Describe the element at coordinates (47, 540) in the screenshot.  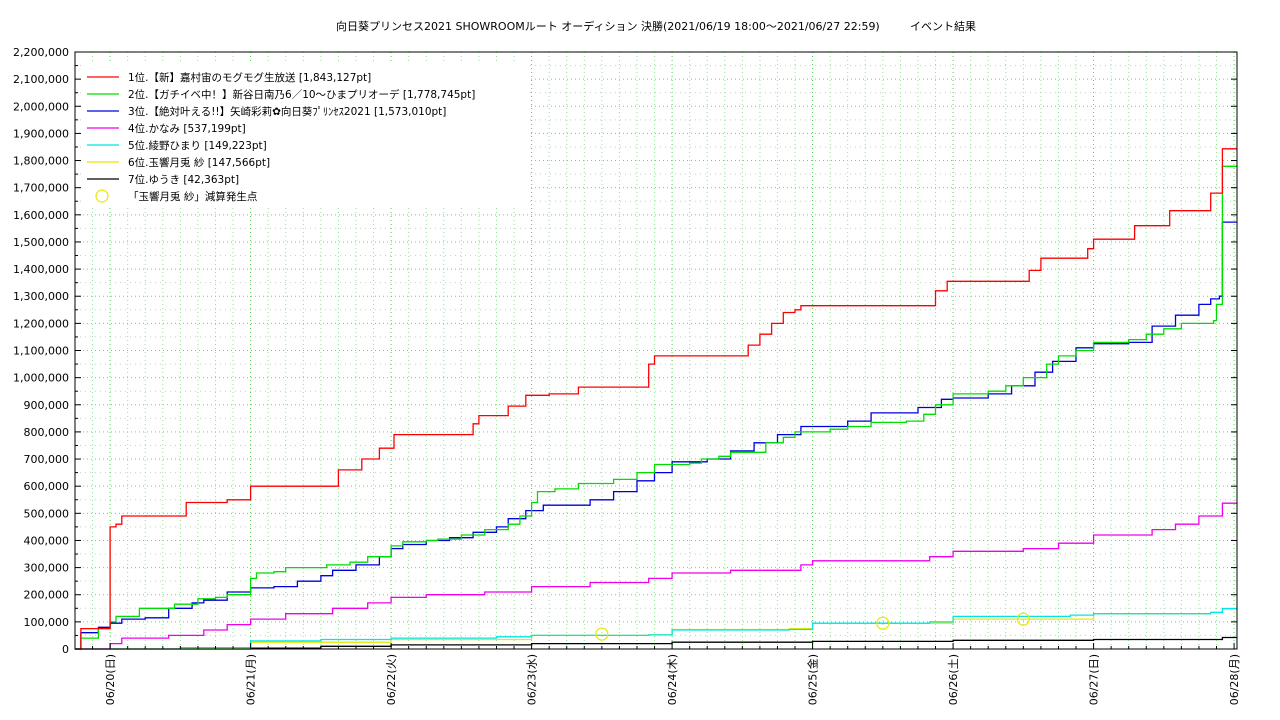
I see `y-tick-label: 400,000` at that location.